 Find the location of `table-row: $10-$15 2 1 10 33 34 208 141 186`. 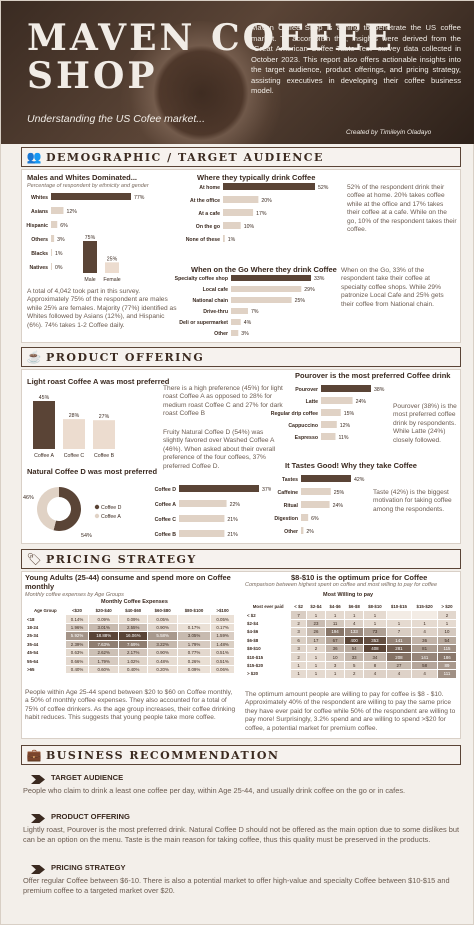

table-row: $10-$15 2 1 10 33 34 208 141 186 is located at coordinates (351, 657).